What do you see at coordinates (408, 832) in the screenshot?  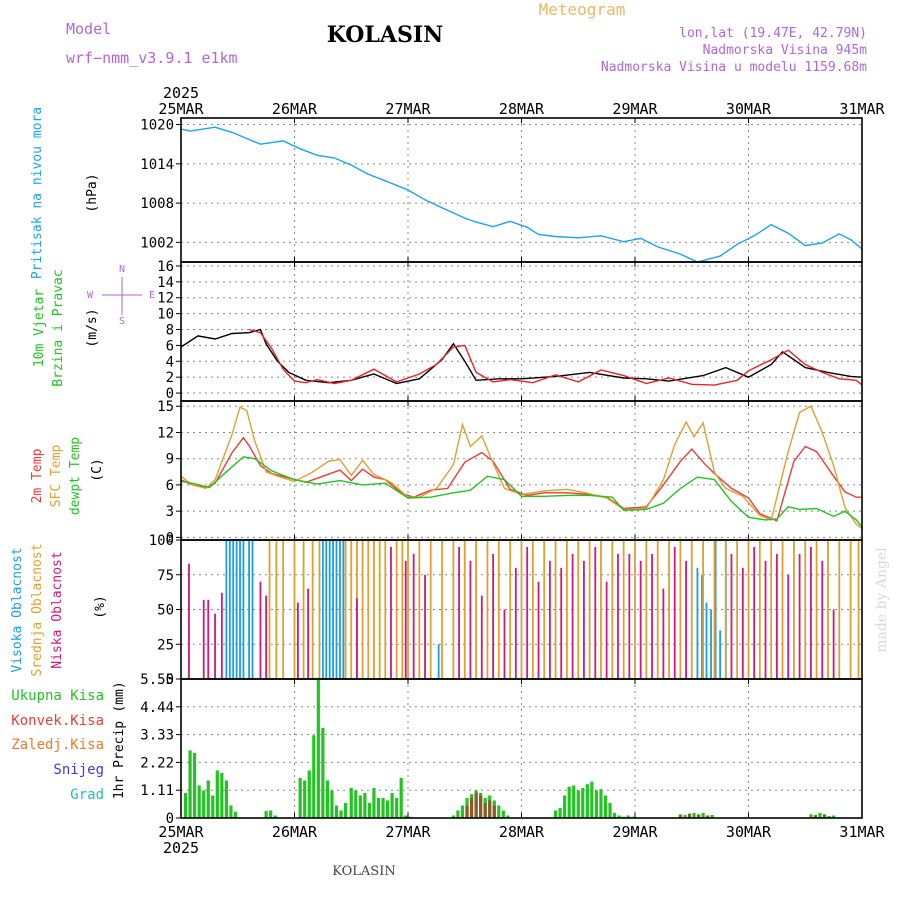 I see `bottom-date-label: 27MAR` at bounding box center [408, 832].